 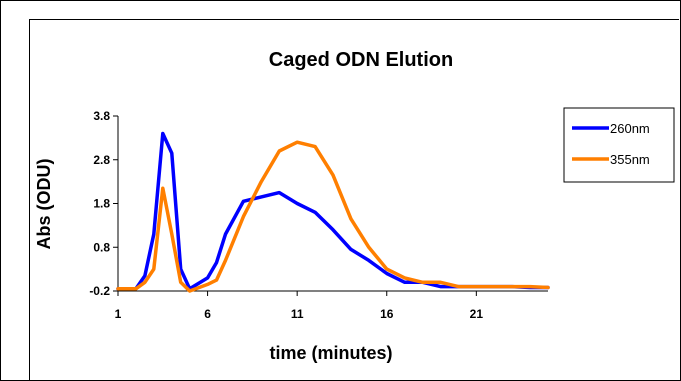 What do you see at coordinates (387, 314) in the screenshot?
I see `x-tick-label: 16` at bounding box center [387, 314].